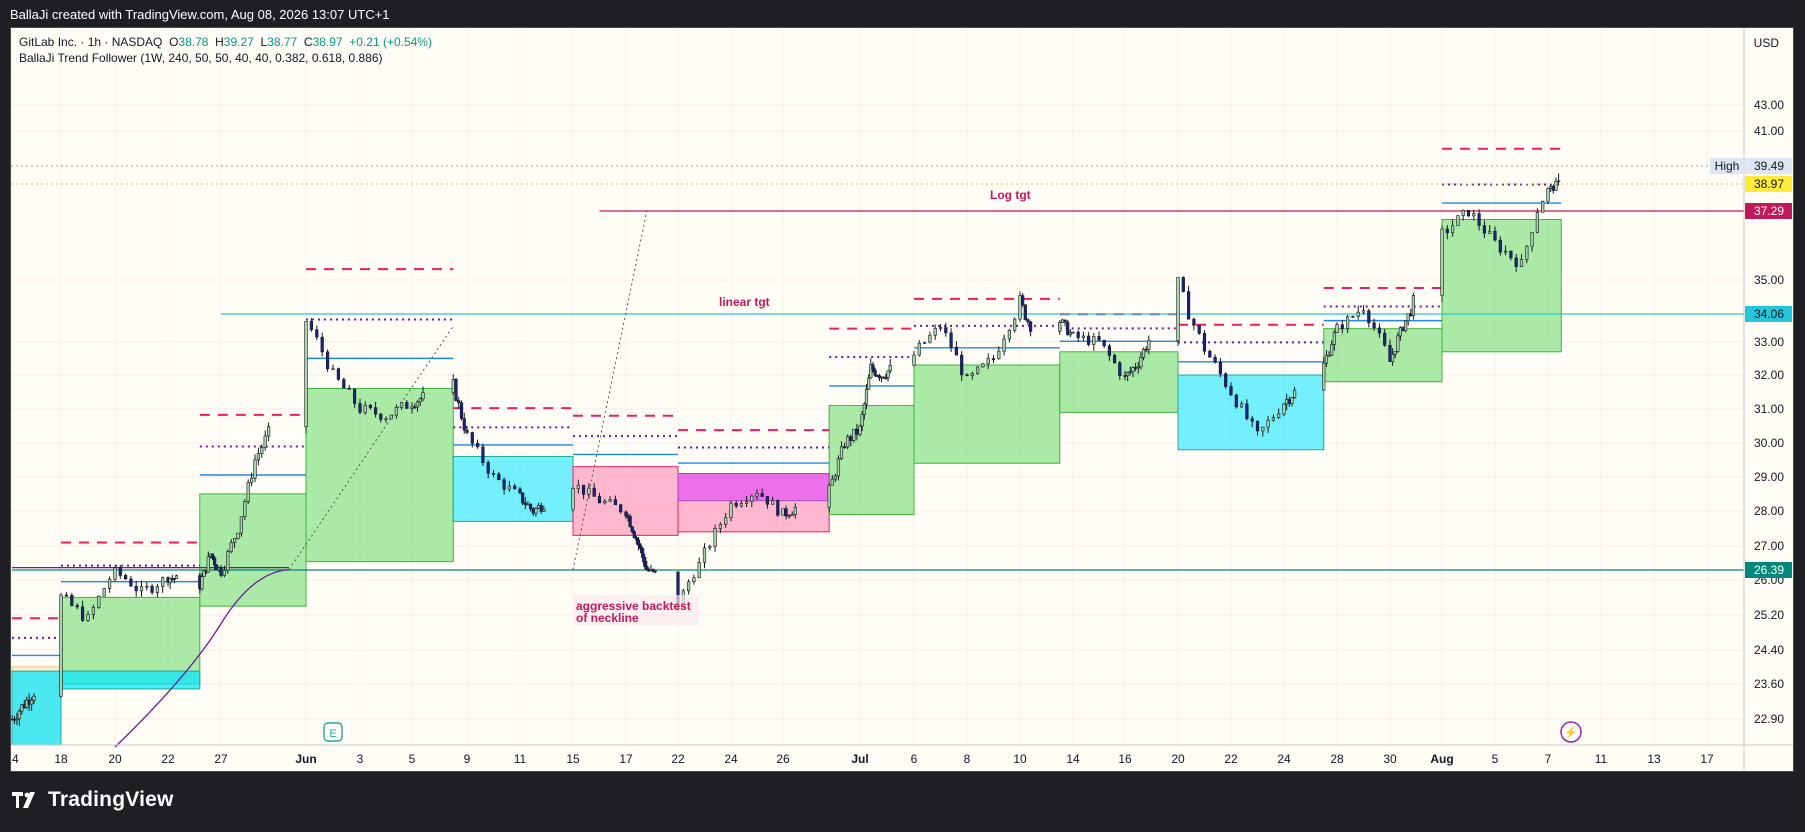 The image size is (1805, 832). What do you see at coordinates (1284, 759) in the screenshot?
I see `x-tick-label: 24` at bounding box center [1284, 759].